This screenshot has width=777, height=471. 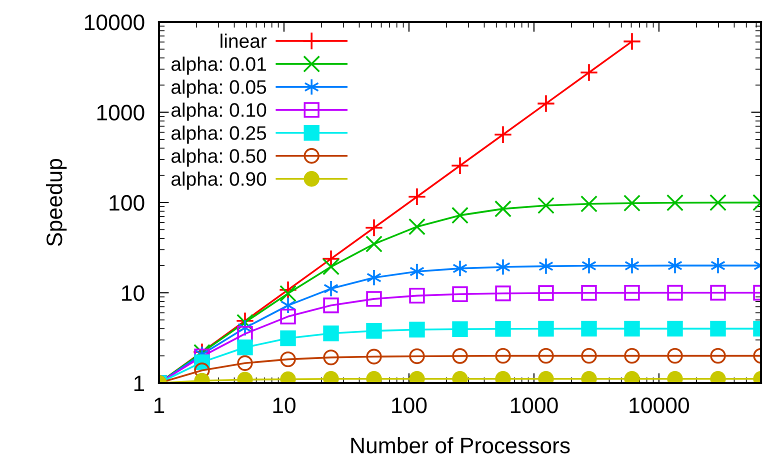 What do you see at coordinates (534, 405) in the screenshot?
I see `x-tick-label: 1000` at bounding box center [534, 405].